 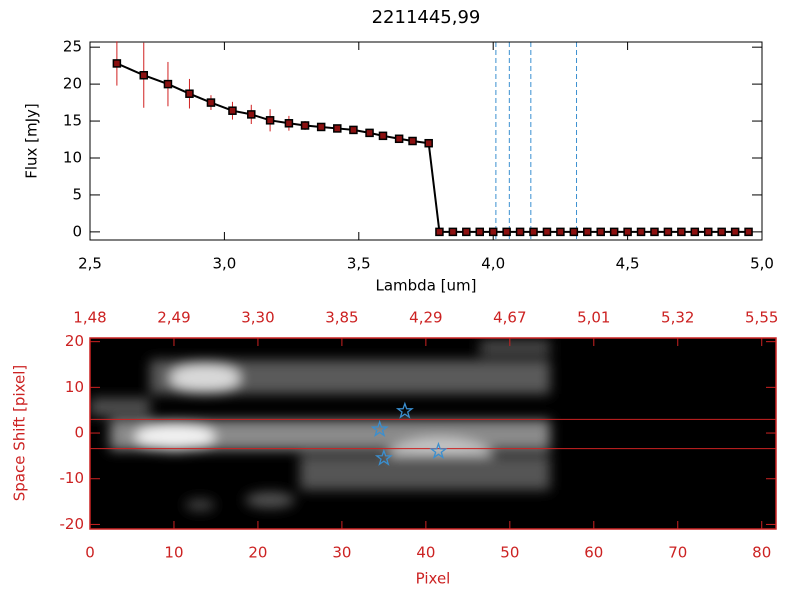 I want to click on x2-tick-label: 3,85, so click(x=341, y=318).